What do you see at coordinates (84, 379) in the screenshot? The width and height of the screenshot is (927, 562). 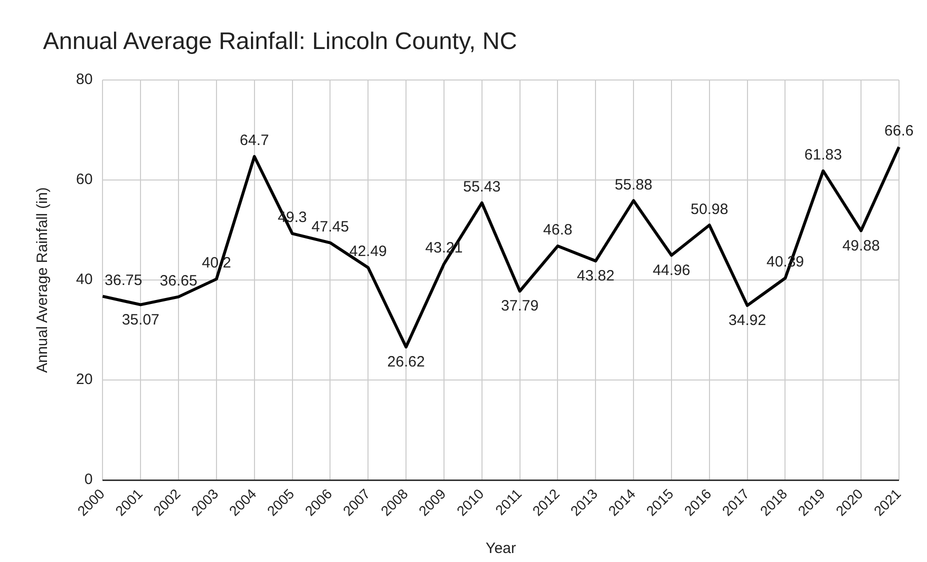 I see `y-tick-label: 20` at bounding box center [84, 379].